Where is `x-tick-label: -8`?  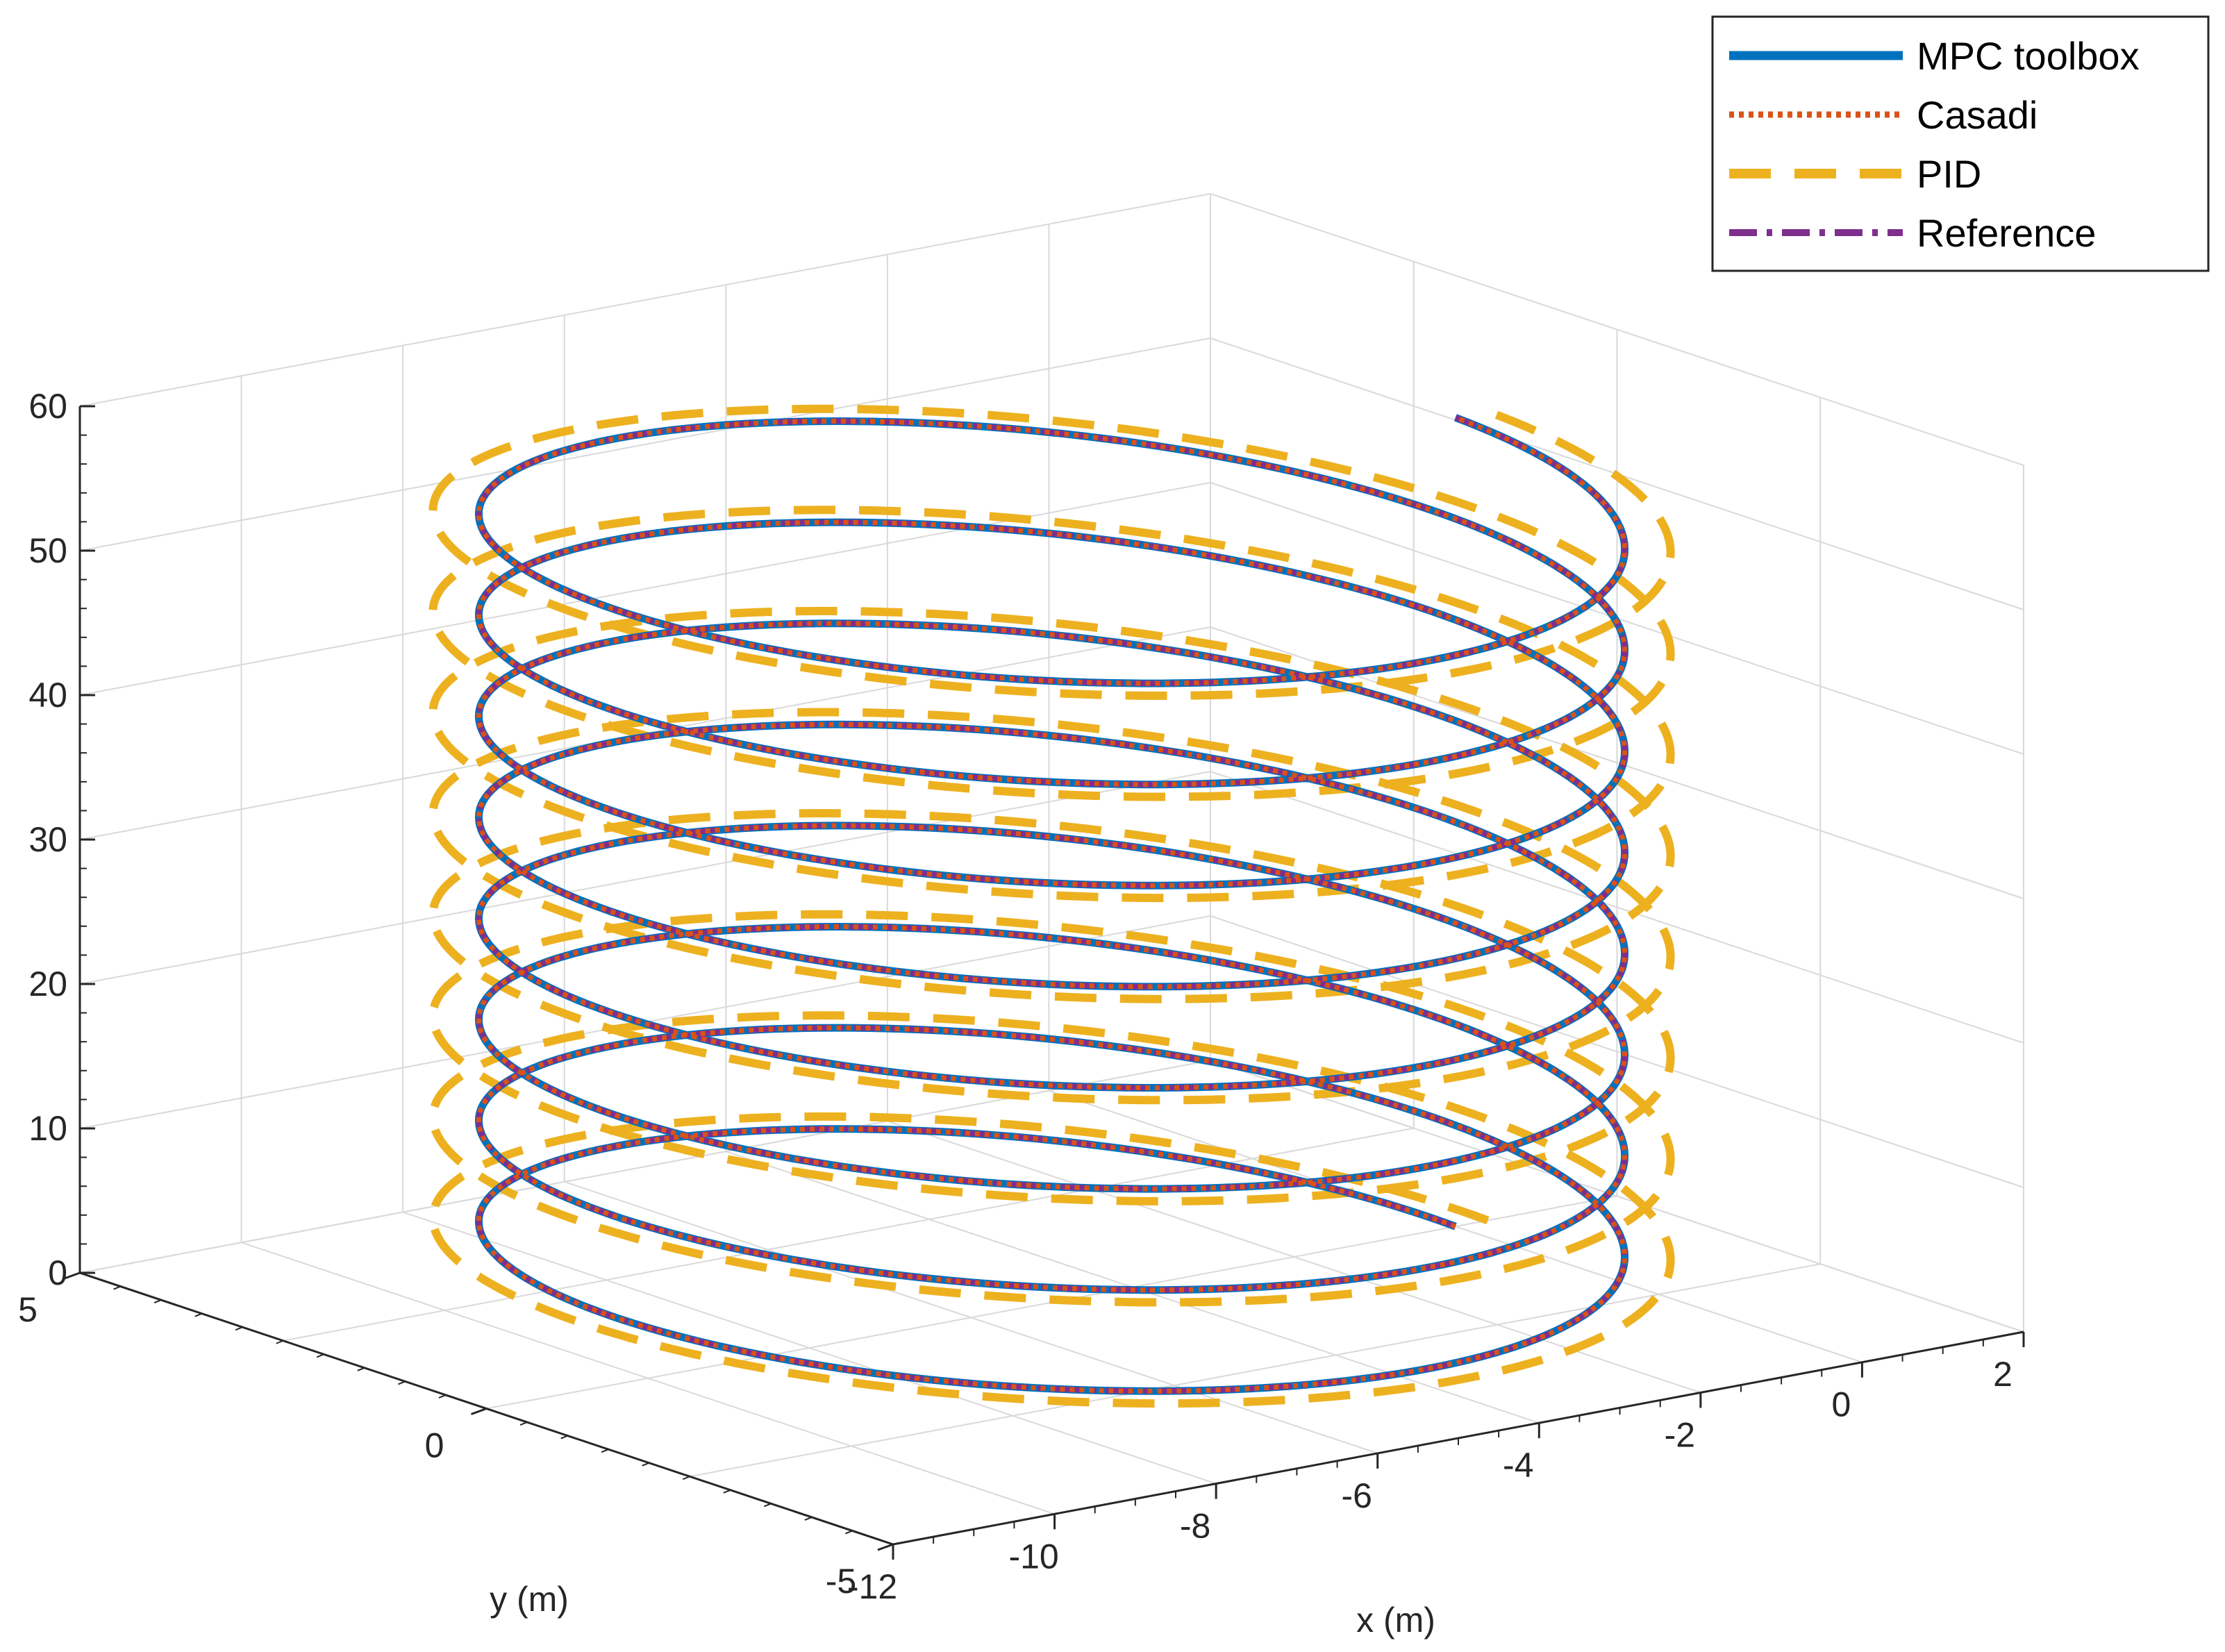
x-tick-label: -8 is located at coordinates (1195, 1526).